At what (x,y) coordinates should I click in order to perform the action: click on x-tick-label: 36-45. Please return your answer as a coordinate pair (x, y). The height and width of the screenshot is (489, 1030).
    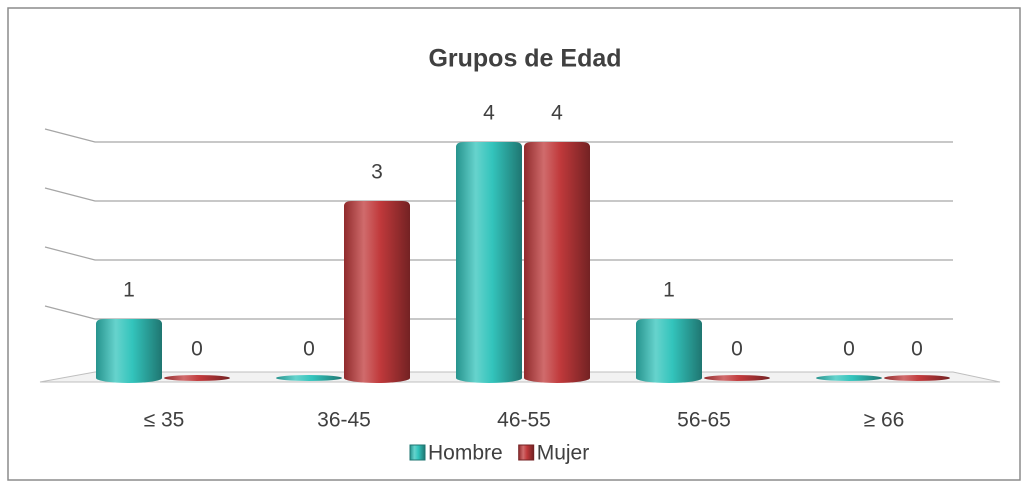
    Looking at the image, I should click on (344, 420).